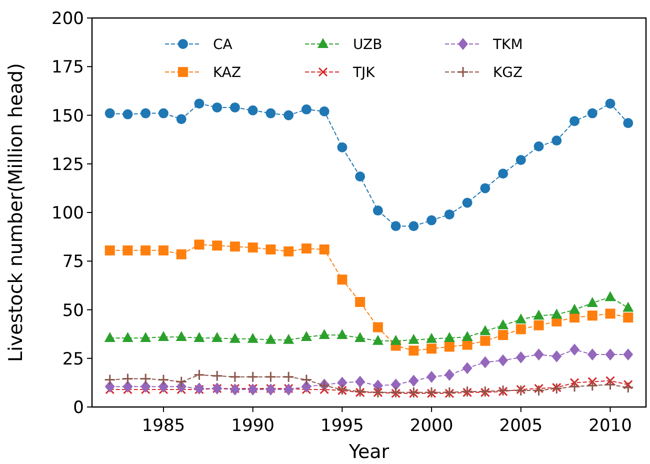 Image resolution: width=650 pixels, height=464 pixels. Describe the element at coordinates (227, 73) in the screenshot. I see `legend-label: KAZ` at that location.